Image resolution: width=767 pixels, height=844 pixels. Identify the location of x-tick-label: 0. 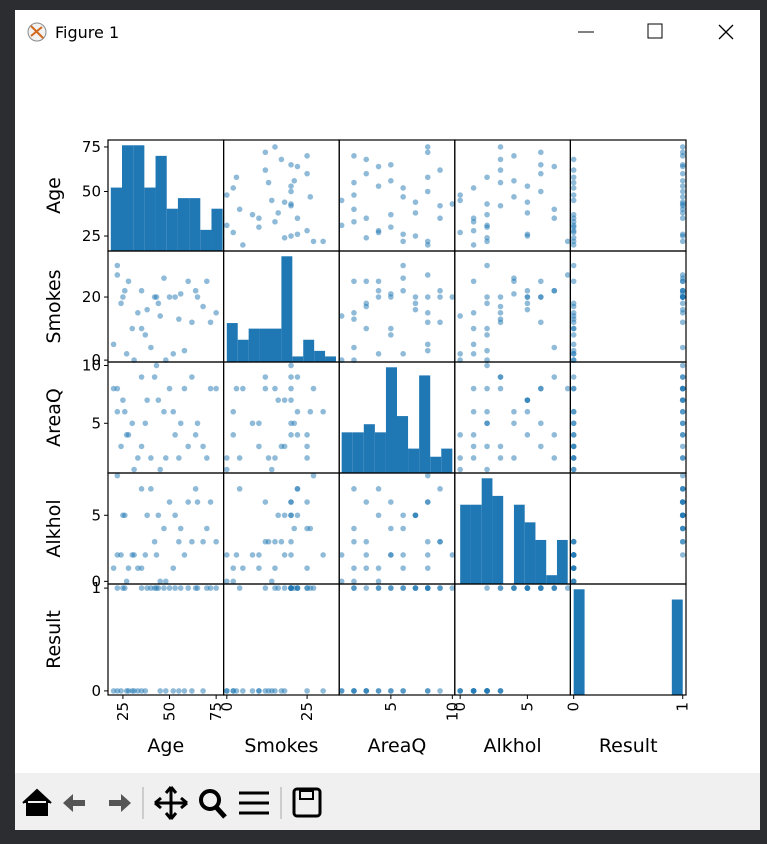
(227, 707).